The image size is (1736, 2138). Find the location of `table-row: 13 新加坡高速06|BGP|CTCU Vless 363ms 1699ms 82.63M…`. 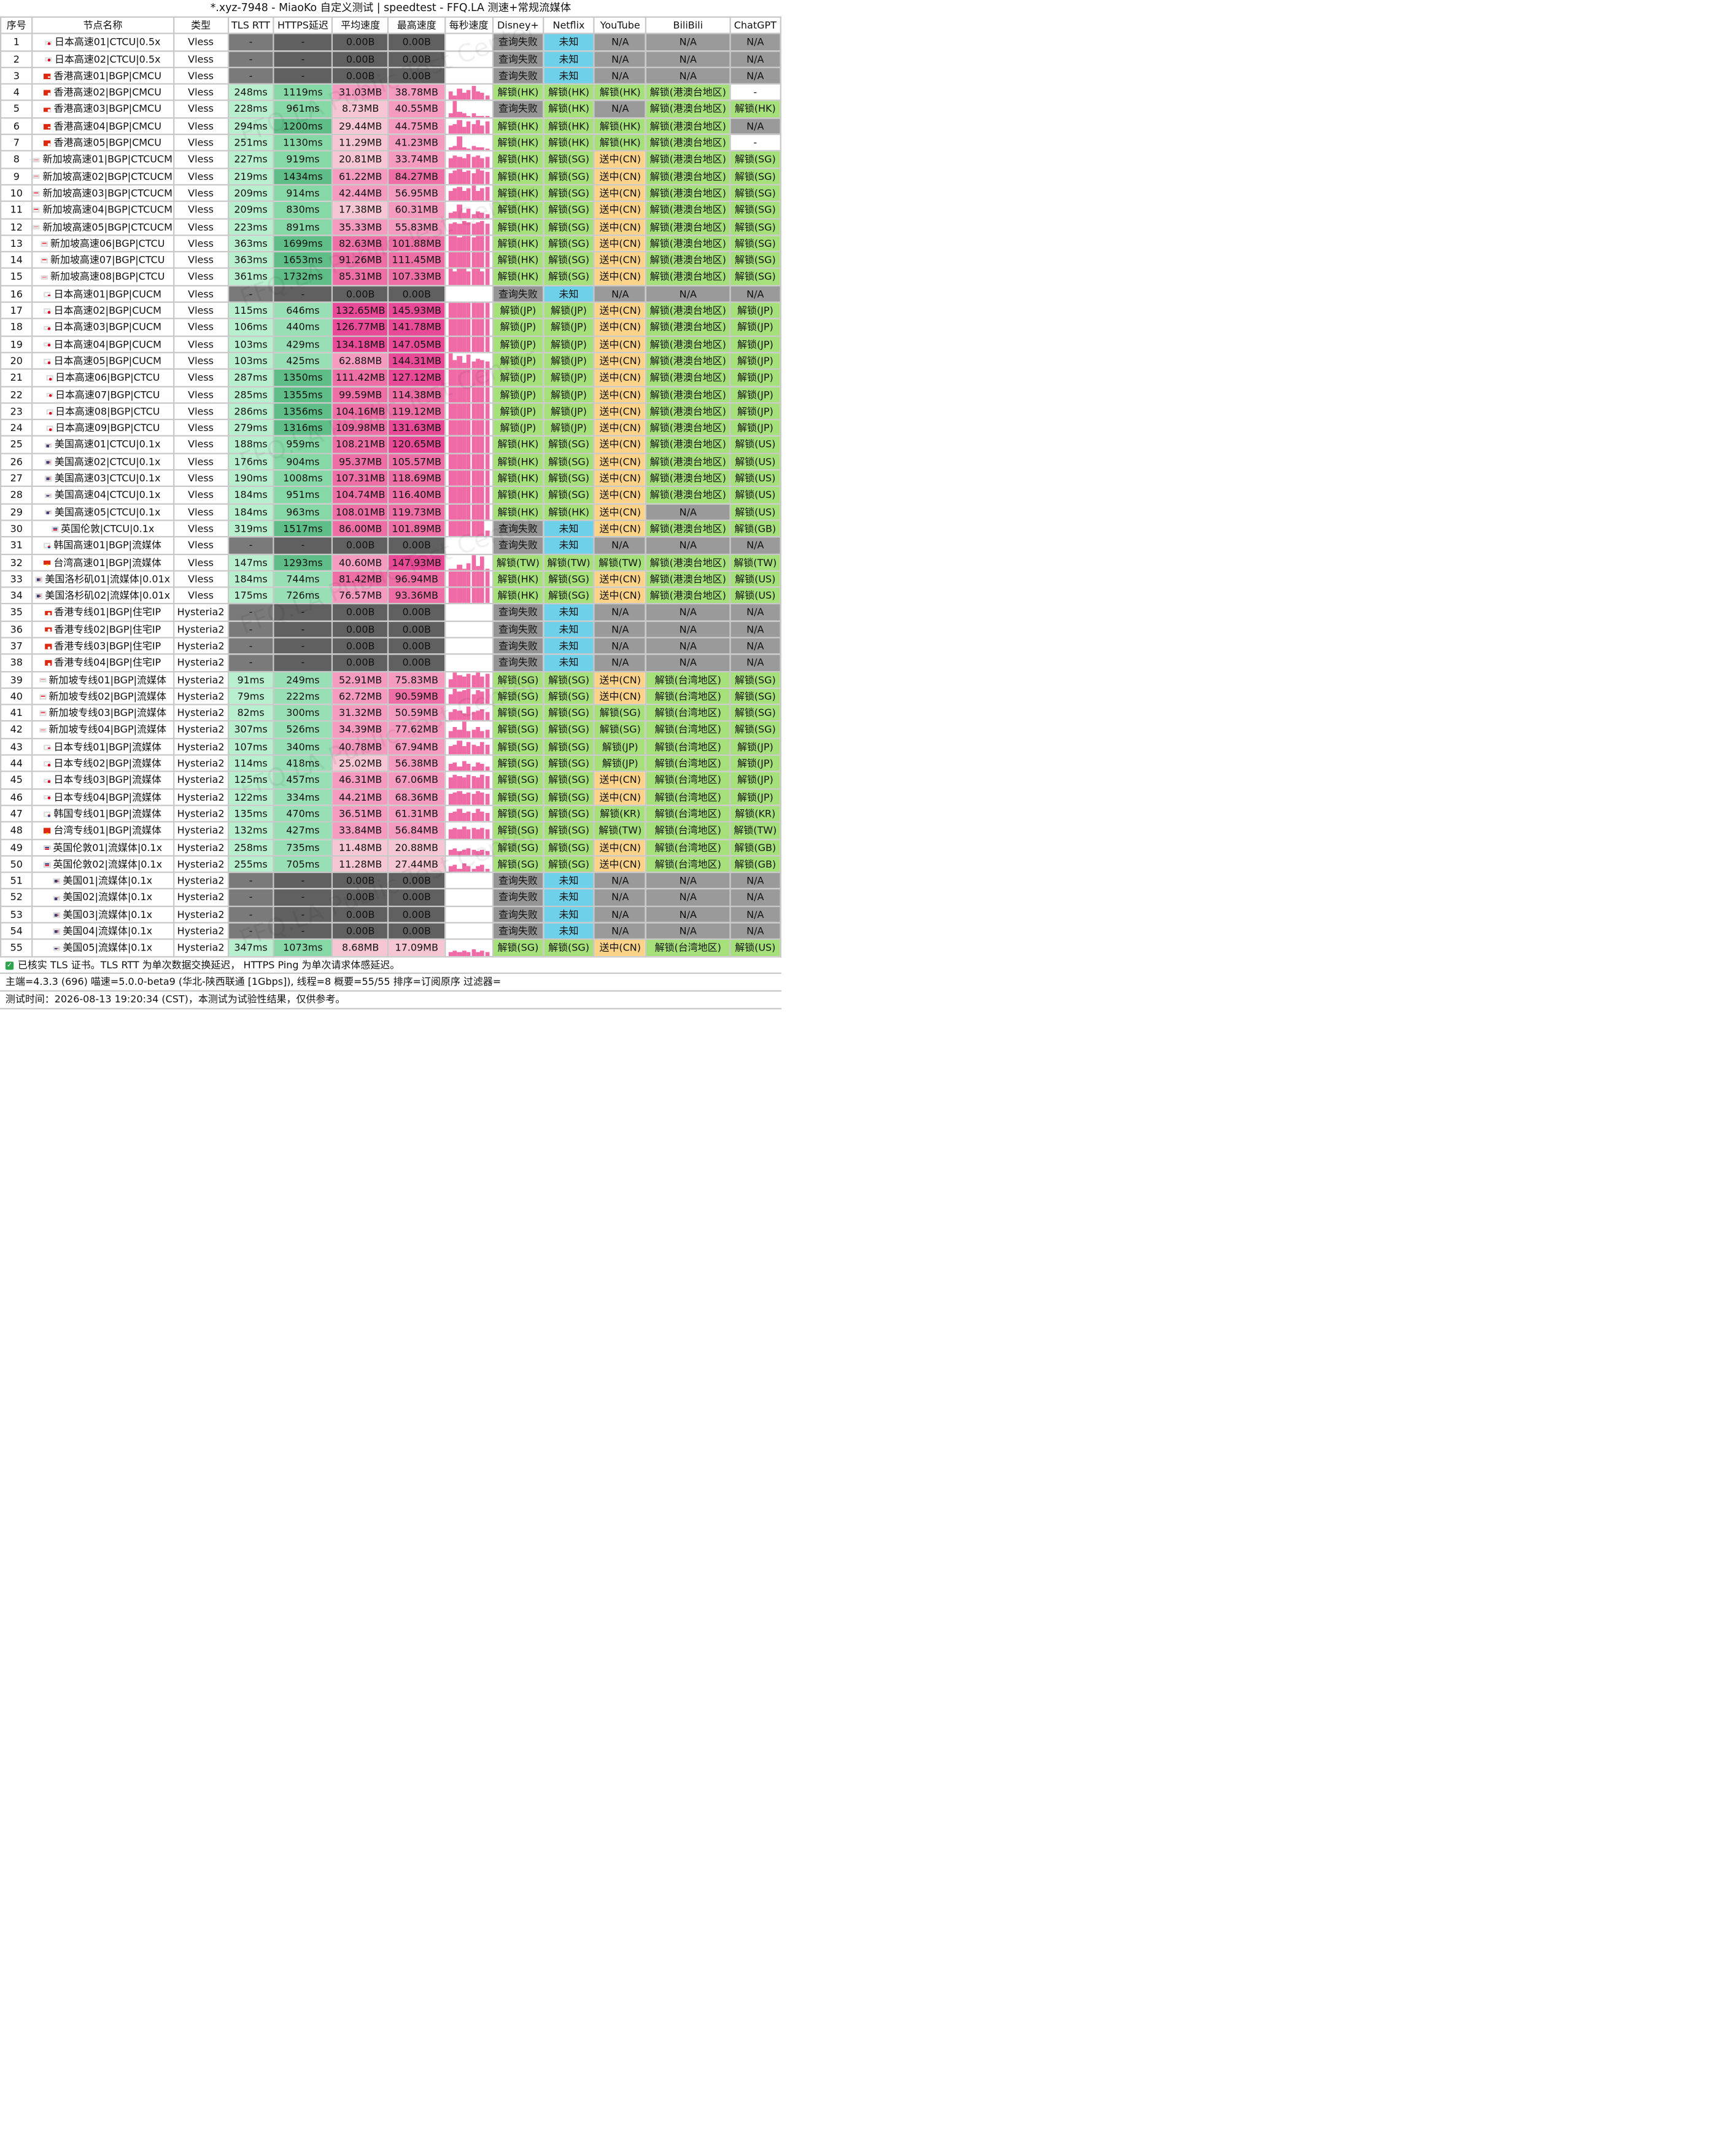

table-row: 13 新加坡高速06|BGP|CTCU Vless 363ms 1699ms 82.63M… is located at coordinates (390, 243).